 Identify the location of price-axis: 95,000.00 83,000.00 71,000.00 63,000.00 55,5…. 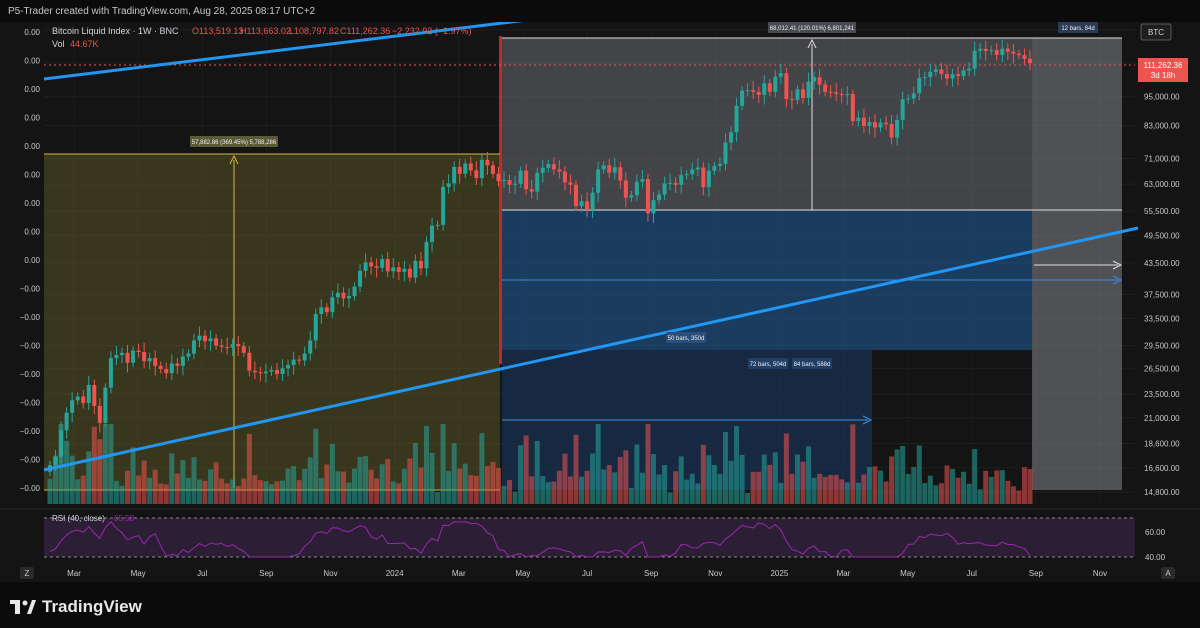
(1162, 295).